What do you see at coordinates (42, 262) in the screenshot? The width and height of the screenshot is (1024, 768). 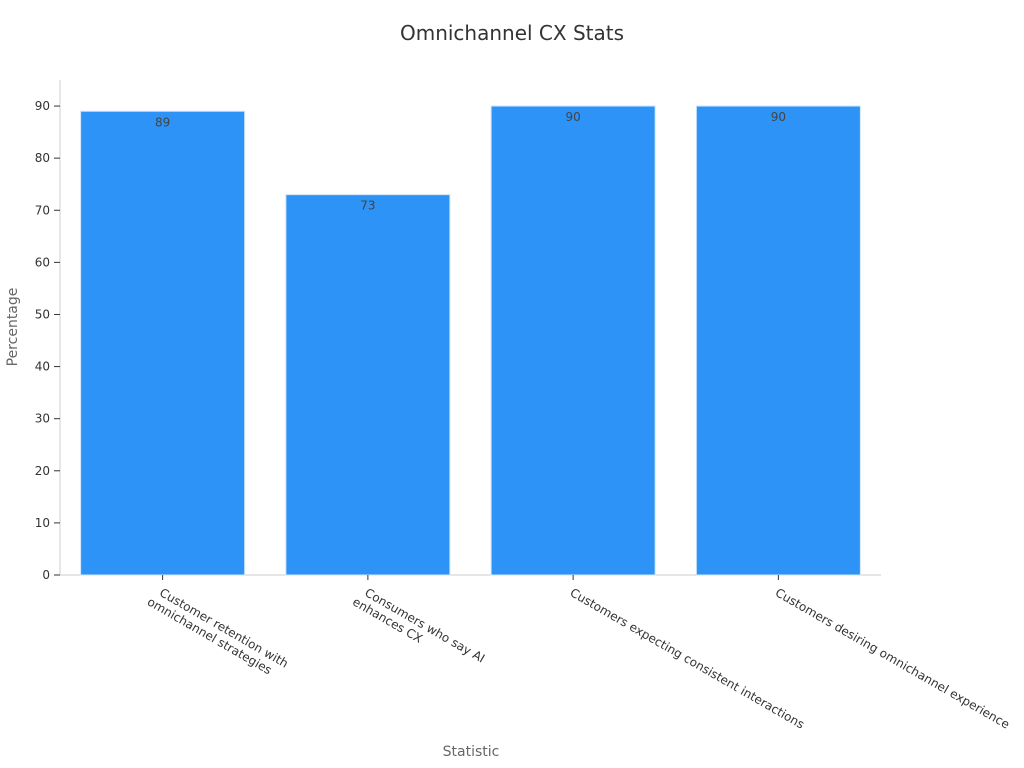 I see `y-tick-label: 60` at bounding box center [42, 262].